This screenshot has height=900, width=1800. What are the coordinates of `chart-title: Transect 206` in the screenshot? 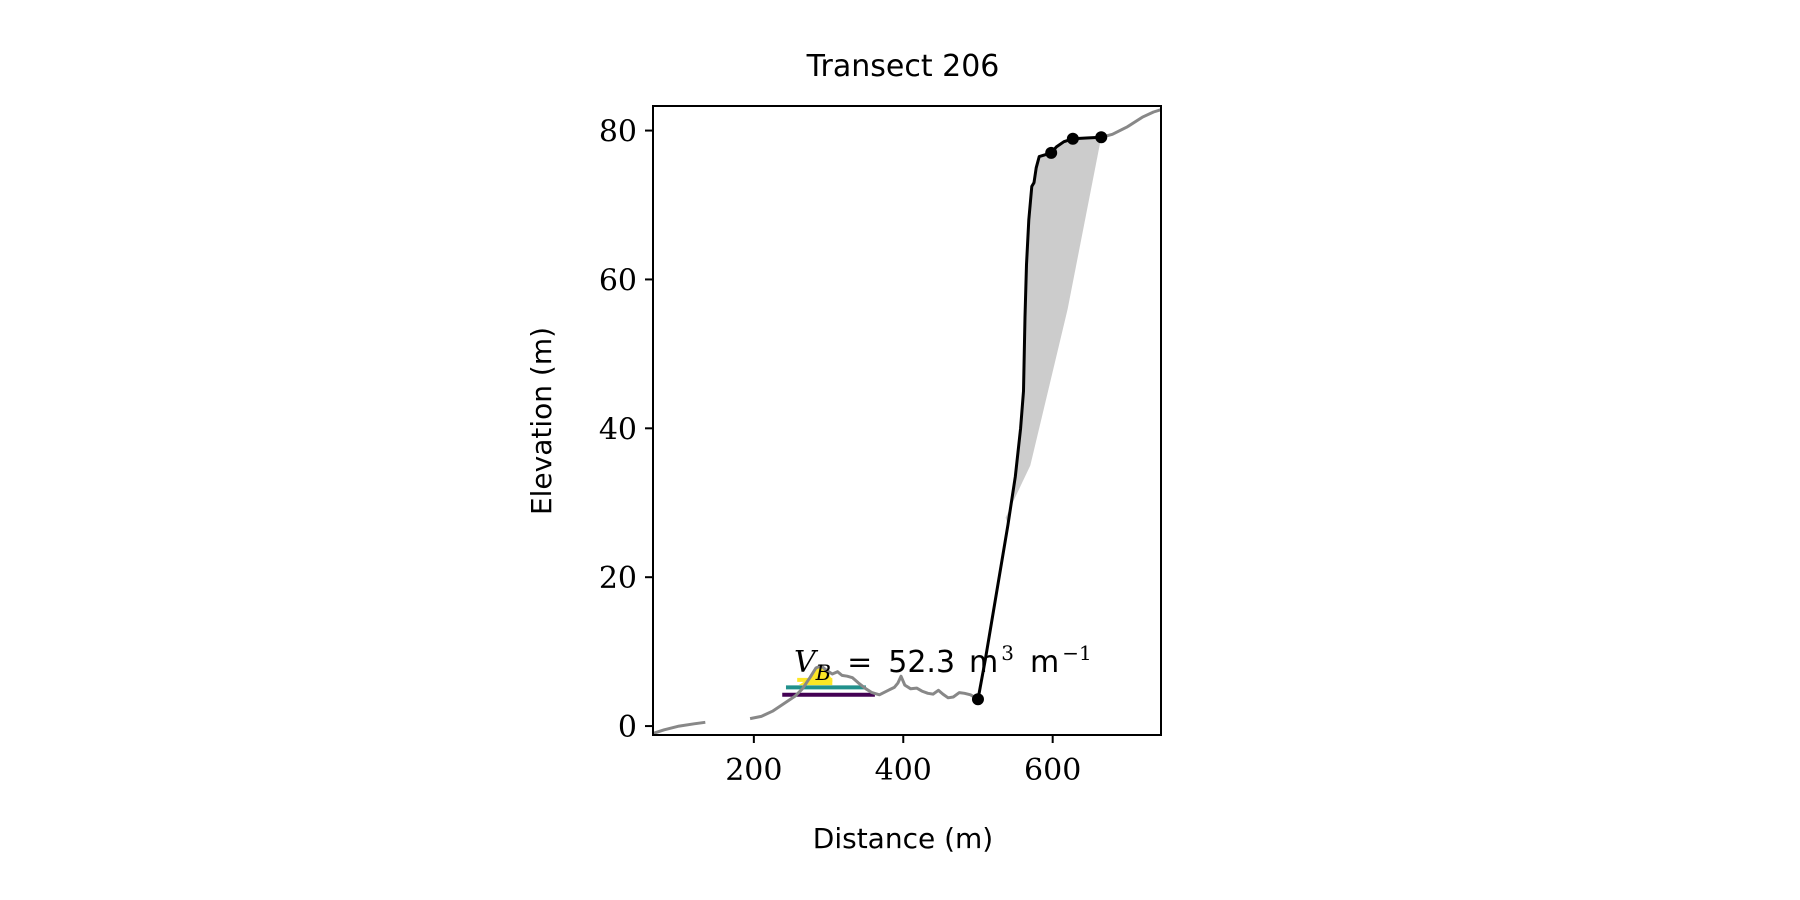 It's located at (903, 66).